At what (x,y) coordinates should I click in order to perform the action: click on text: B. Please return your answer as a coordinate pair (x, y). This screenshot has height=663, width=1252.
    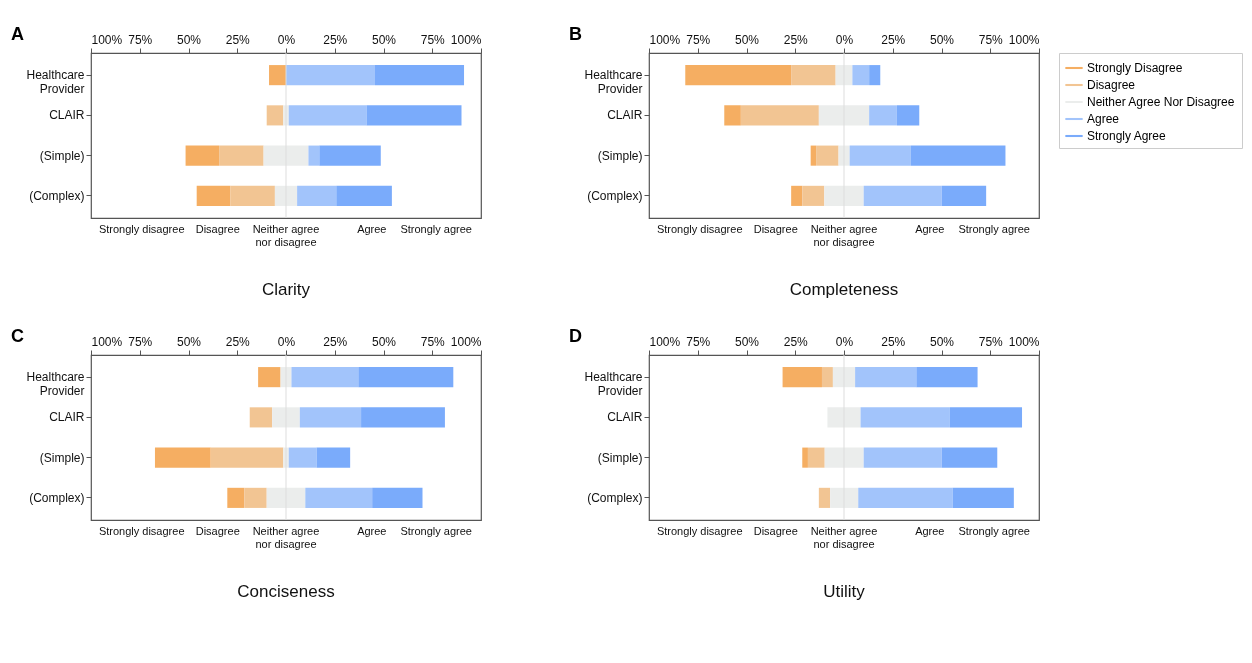
    Looking at the image, I should click on (575, 34).